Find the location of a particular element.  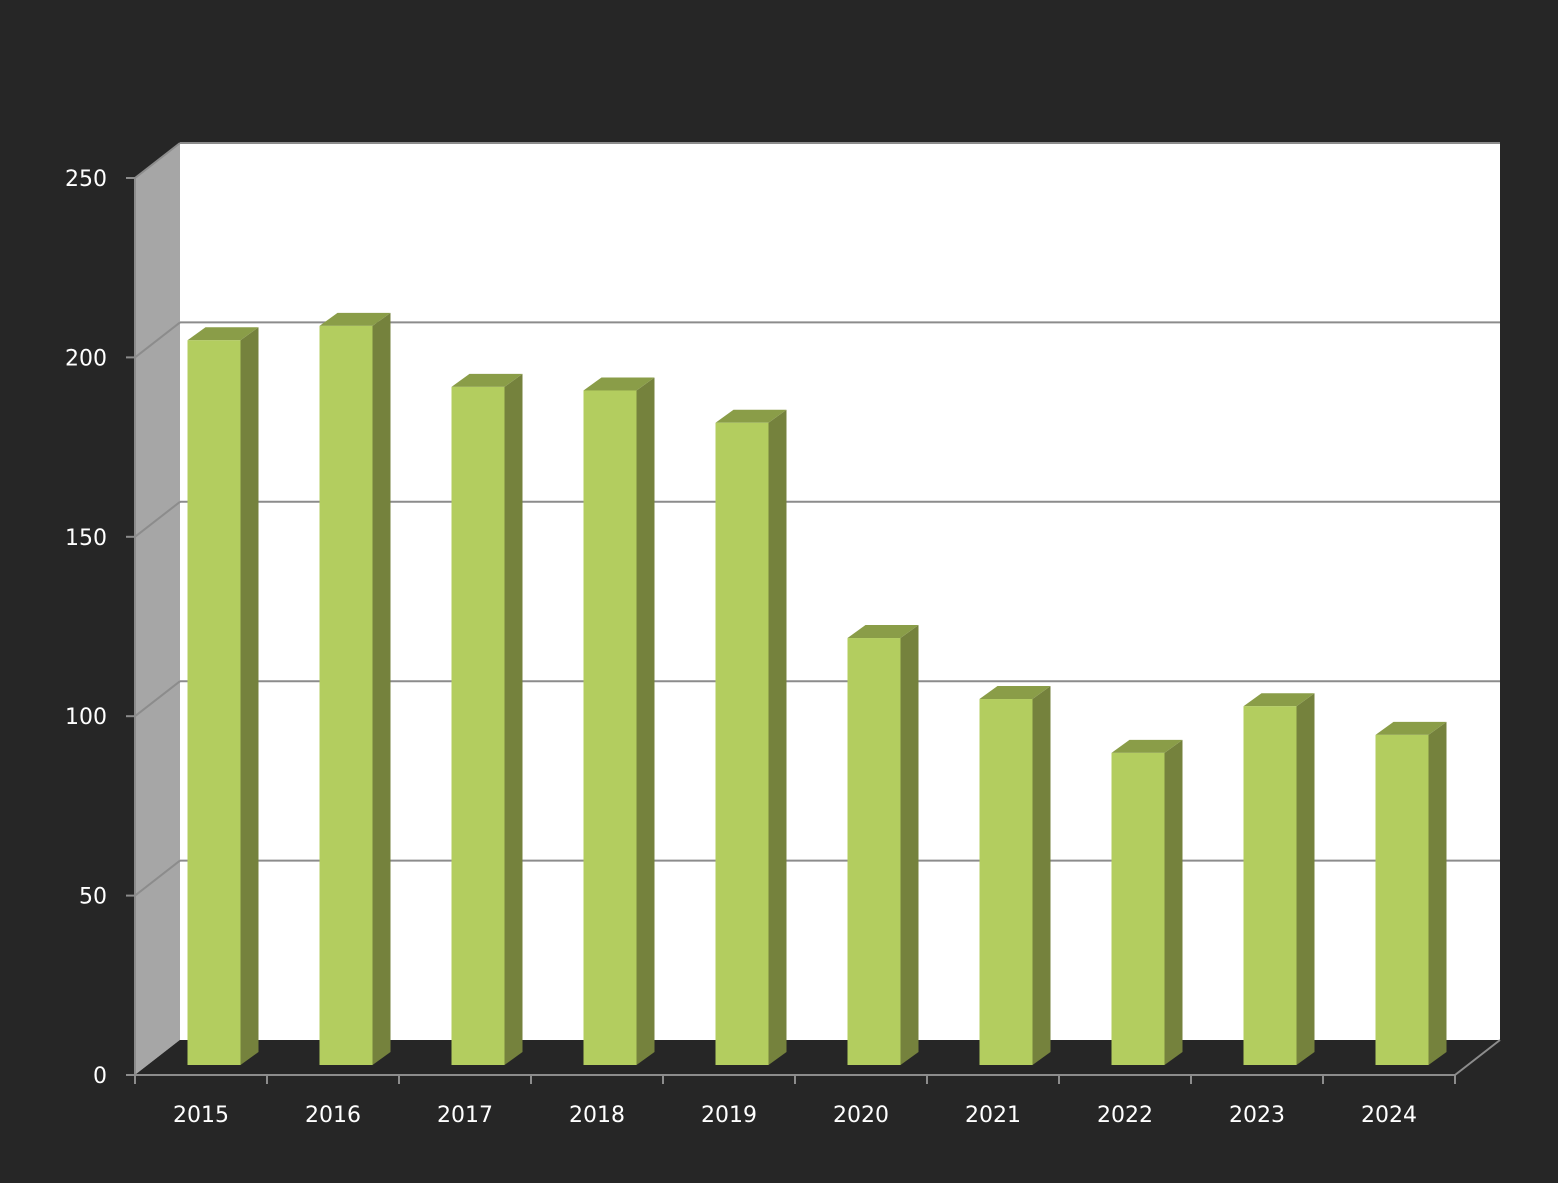

x-axis-labels: 2015 2016 2017 2018 2019 2020 2021 2022 2023 2024 is located at coordinates (795, 1115).